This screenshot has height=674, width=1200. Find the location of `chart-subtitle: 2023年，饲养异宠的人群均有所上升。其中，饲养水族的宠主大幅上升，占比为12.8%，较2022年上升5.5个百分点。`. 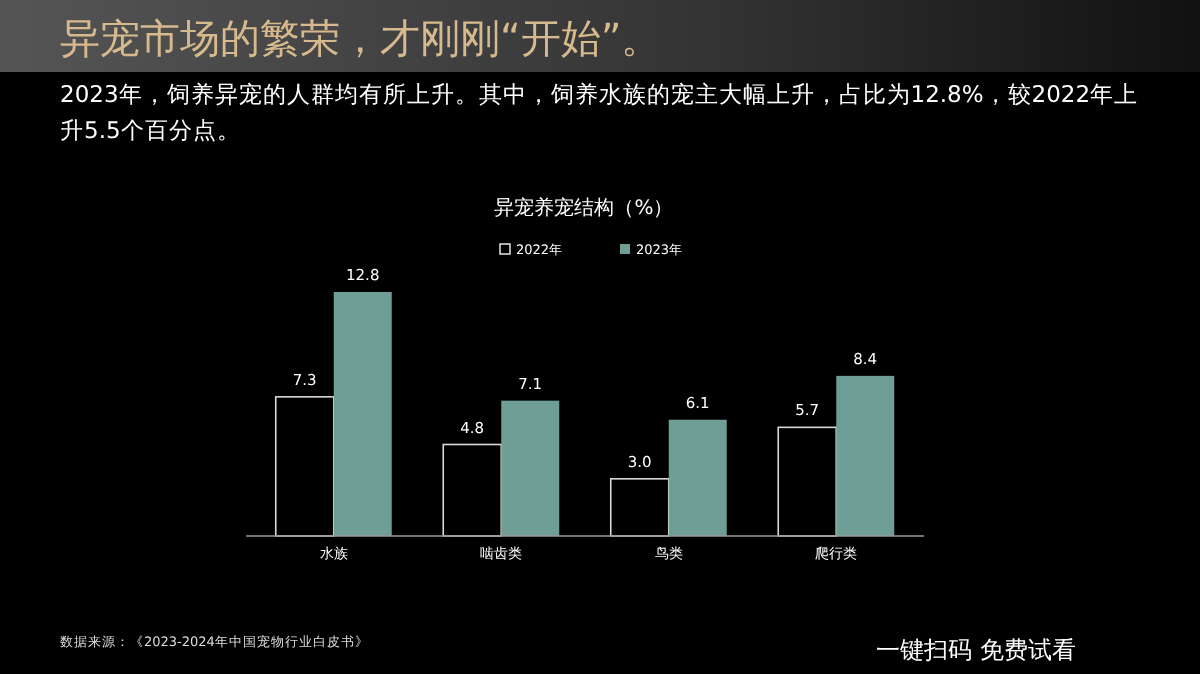

chart-subtitle: 2023年，饲养异宠的人群均有所上升。其中，饲养水族的宠主大幅上升，占比为12.8%，较2022年上升5.5个百分点。 is located at coordinates (600, 113).